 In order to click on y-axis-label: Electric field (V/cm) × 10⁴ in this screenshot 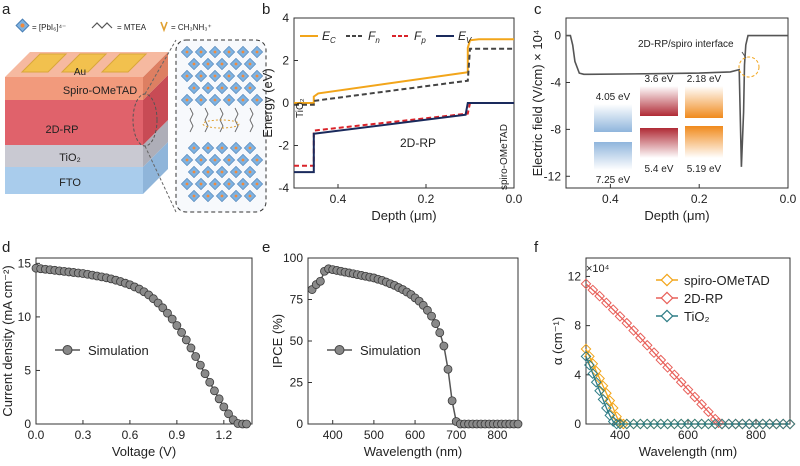, I will do `click(537, 103)`.